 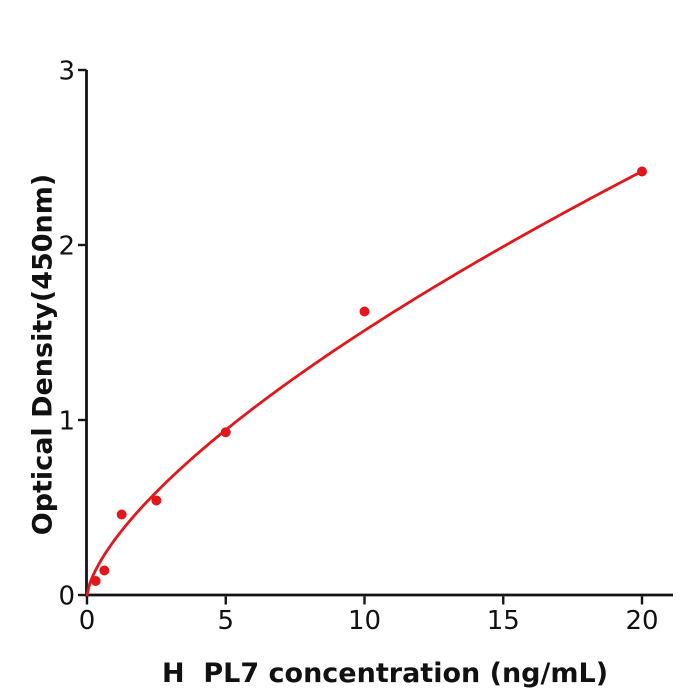 I want to click on y-tick-label: 3, so click(x=66, y=72).